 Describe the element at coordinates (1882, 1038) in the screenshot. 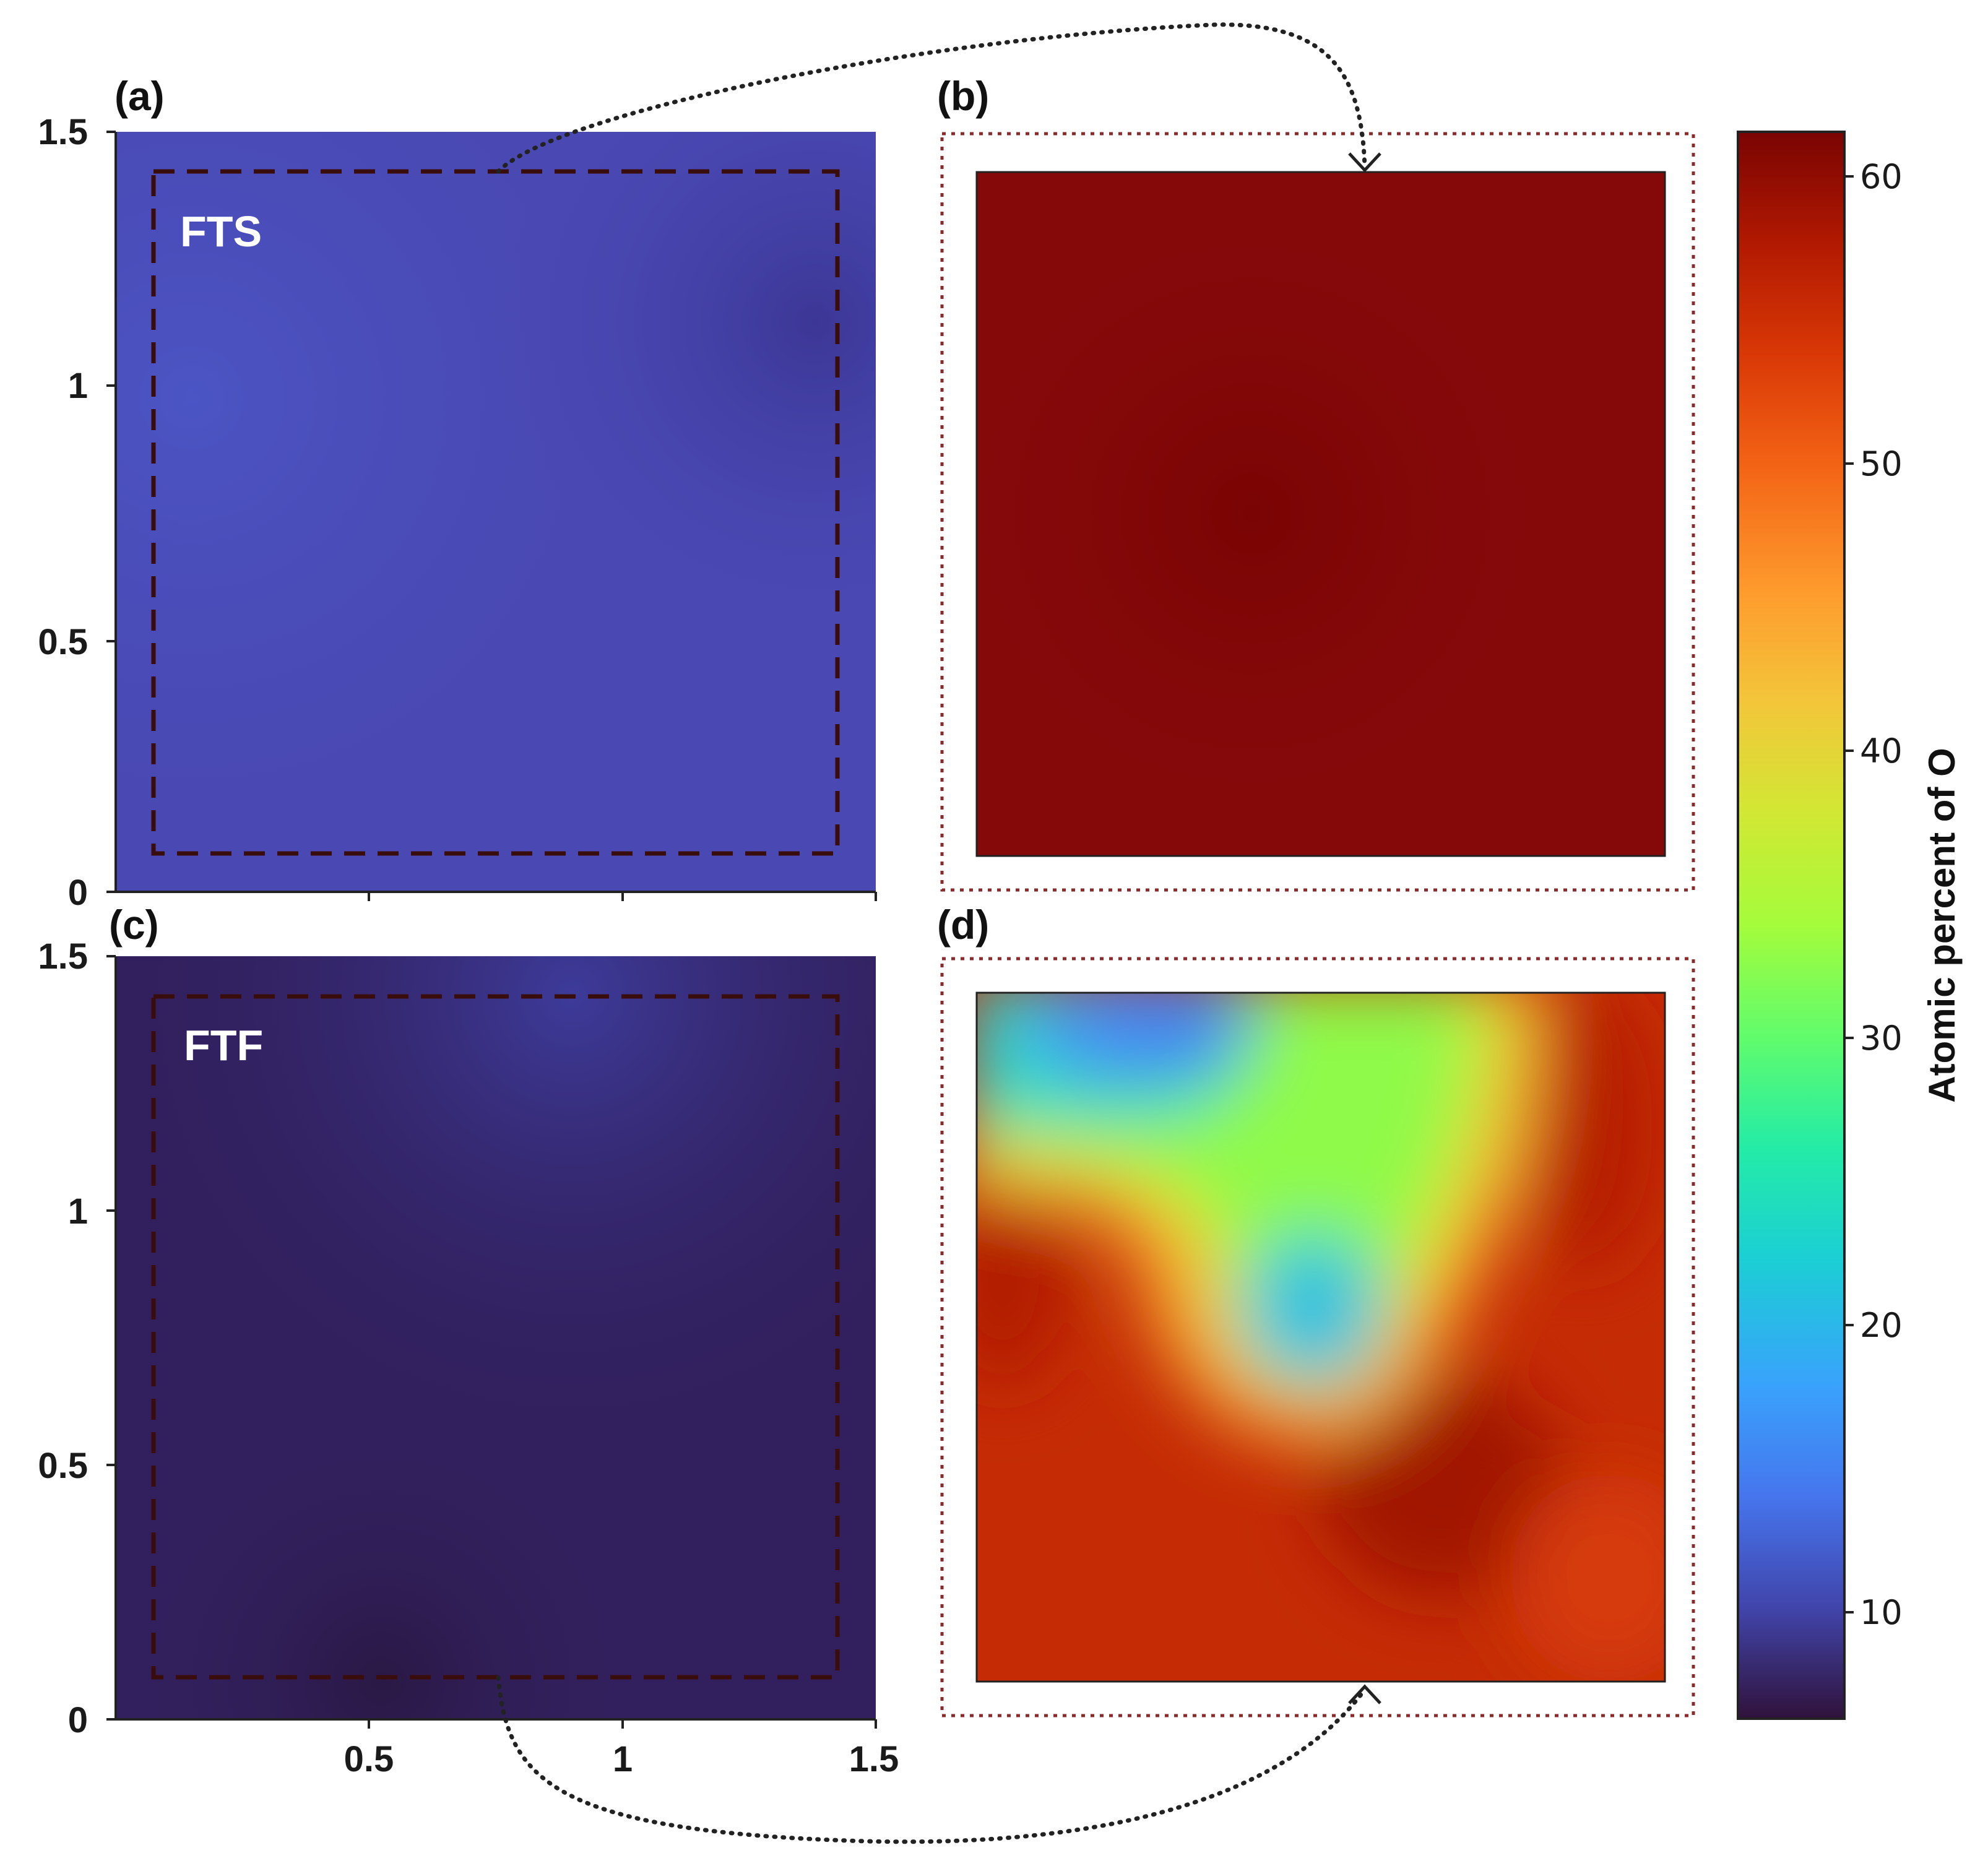

I see `colorbar-tick-label: 30` at that location.